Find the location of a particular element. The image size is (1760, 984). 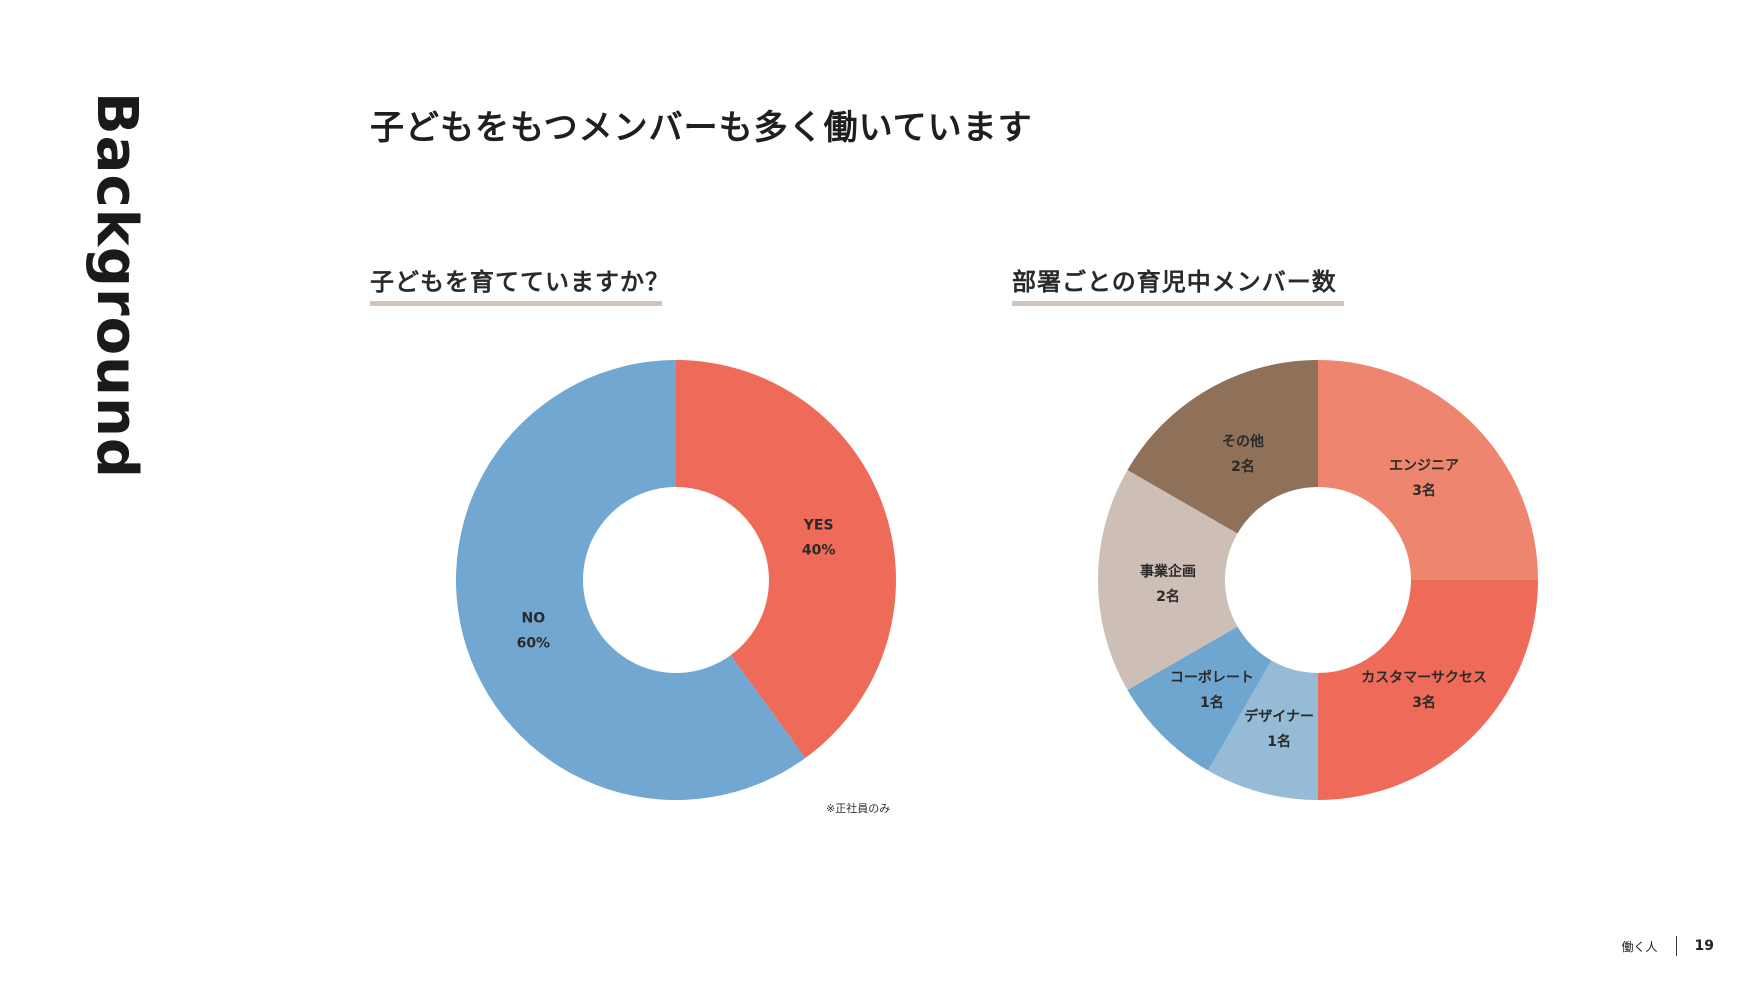

slice-label: NO 60% is located at coordinates (534, 630).